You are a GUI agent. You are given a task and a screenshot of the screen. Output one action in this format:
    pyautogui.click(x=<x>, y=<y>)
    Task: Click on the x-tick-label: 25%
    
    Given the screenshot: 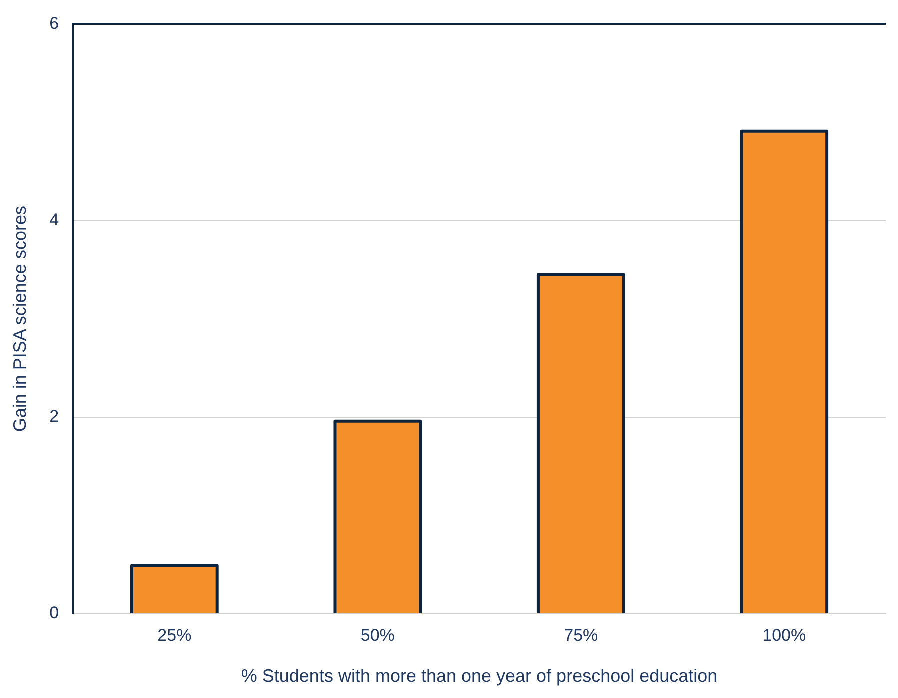 What is the action you would take?
    pyautogui.click(x=175, y=635)
    